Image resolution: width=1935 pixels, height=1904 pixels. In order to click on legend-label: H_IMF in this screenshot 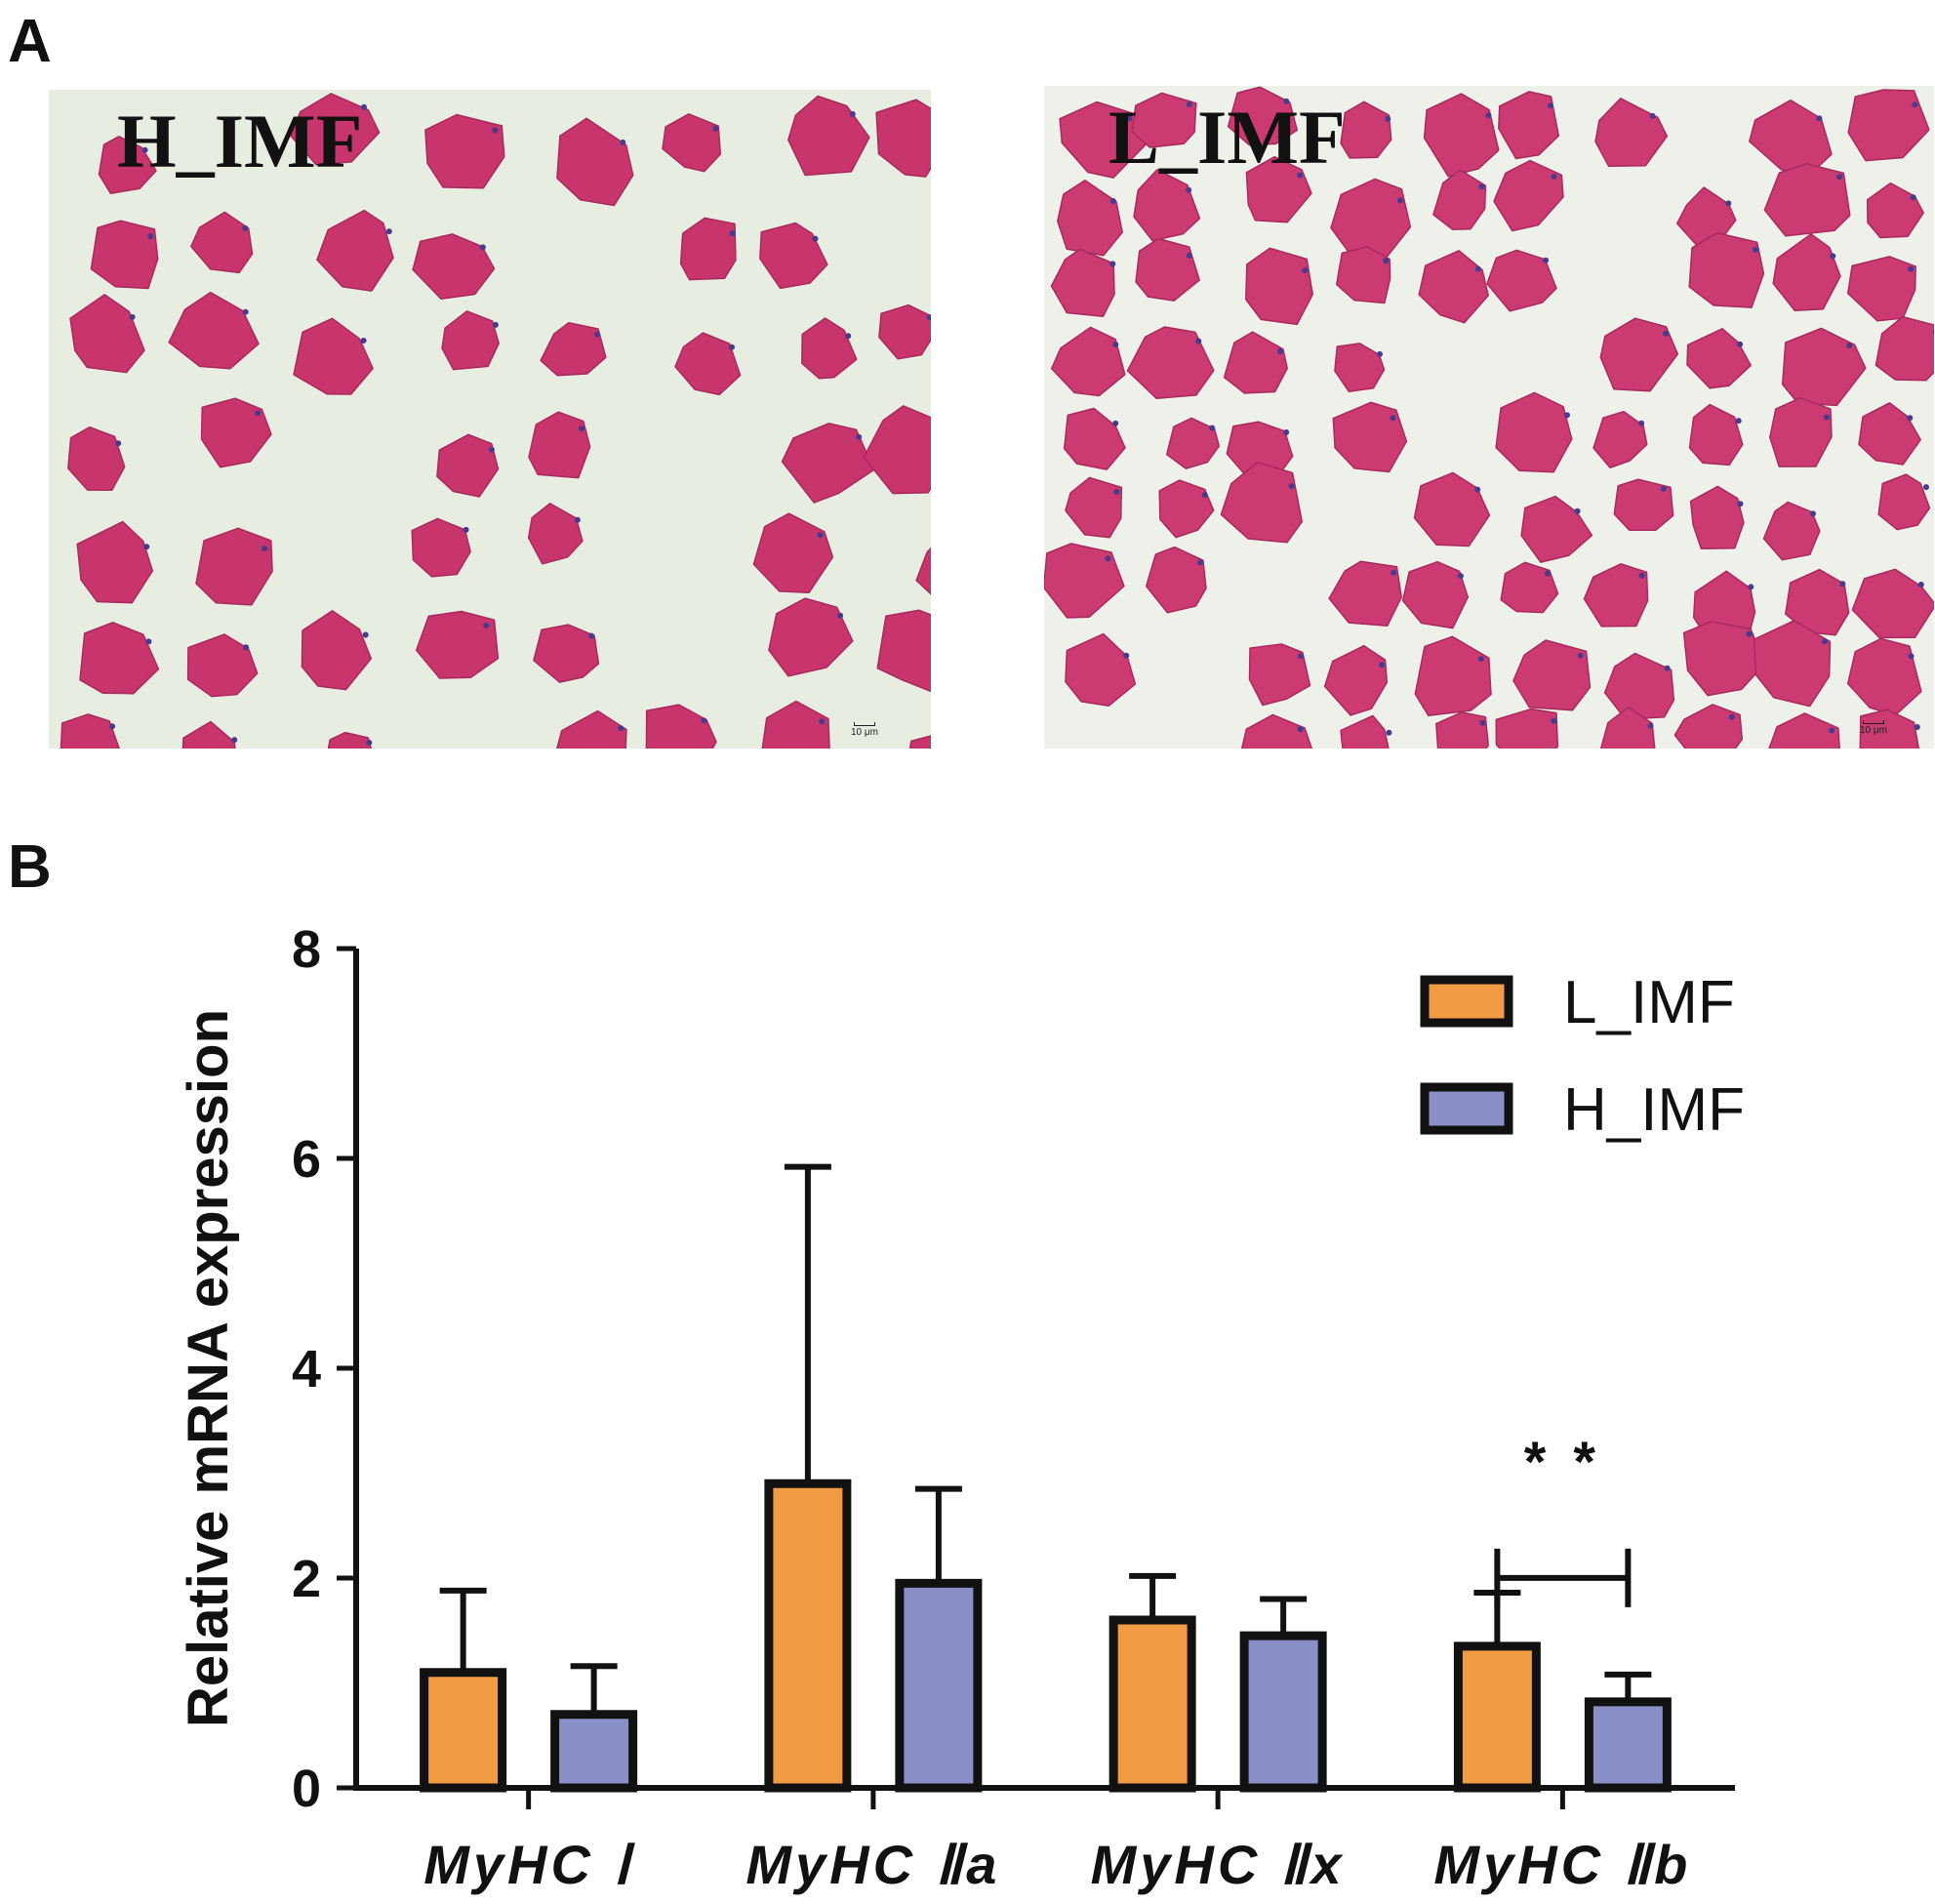, I will do `click(1654, 1110)`.